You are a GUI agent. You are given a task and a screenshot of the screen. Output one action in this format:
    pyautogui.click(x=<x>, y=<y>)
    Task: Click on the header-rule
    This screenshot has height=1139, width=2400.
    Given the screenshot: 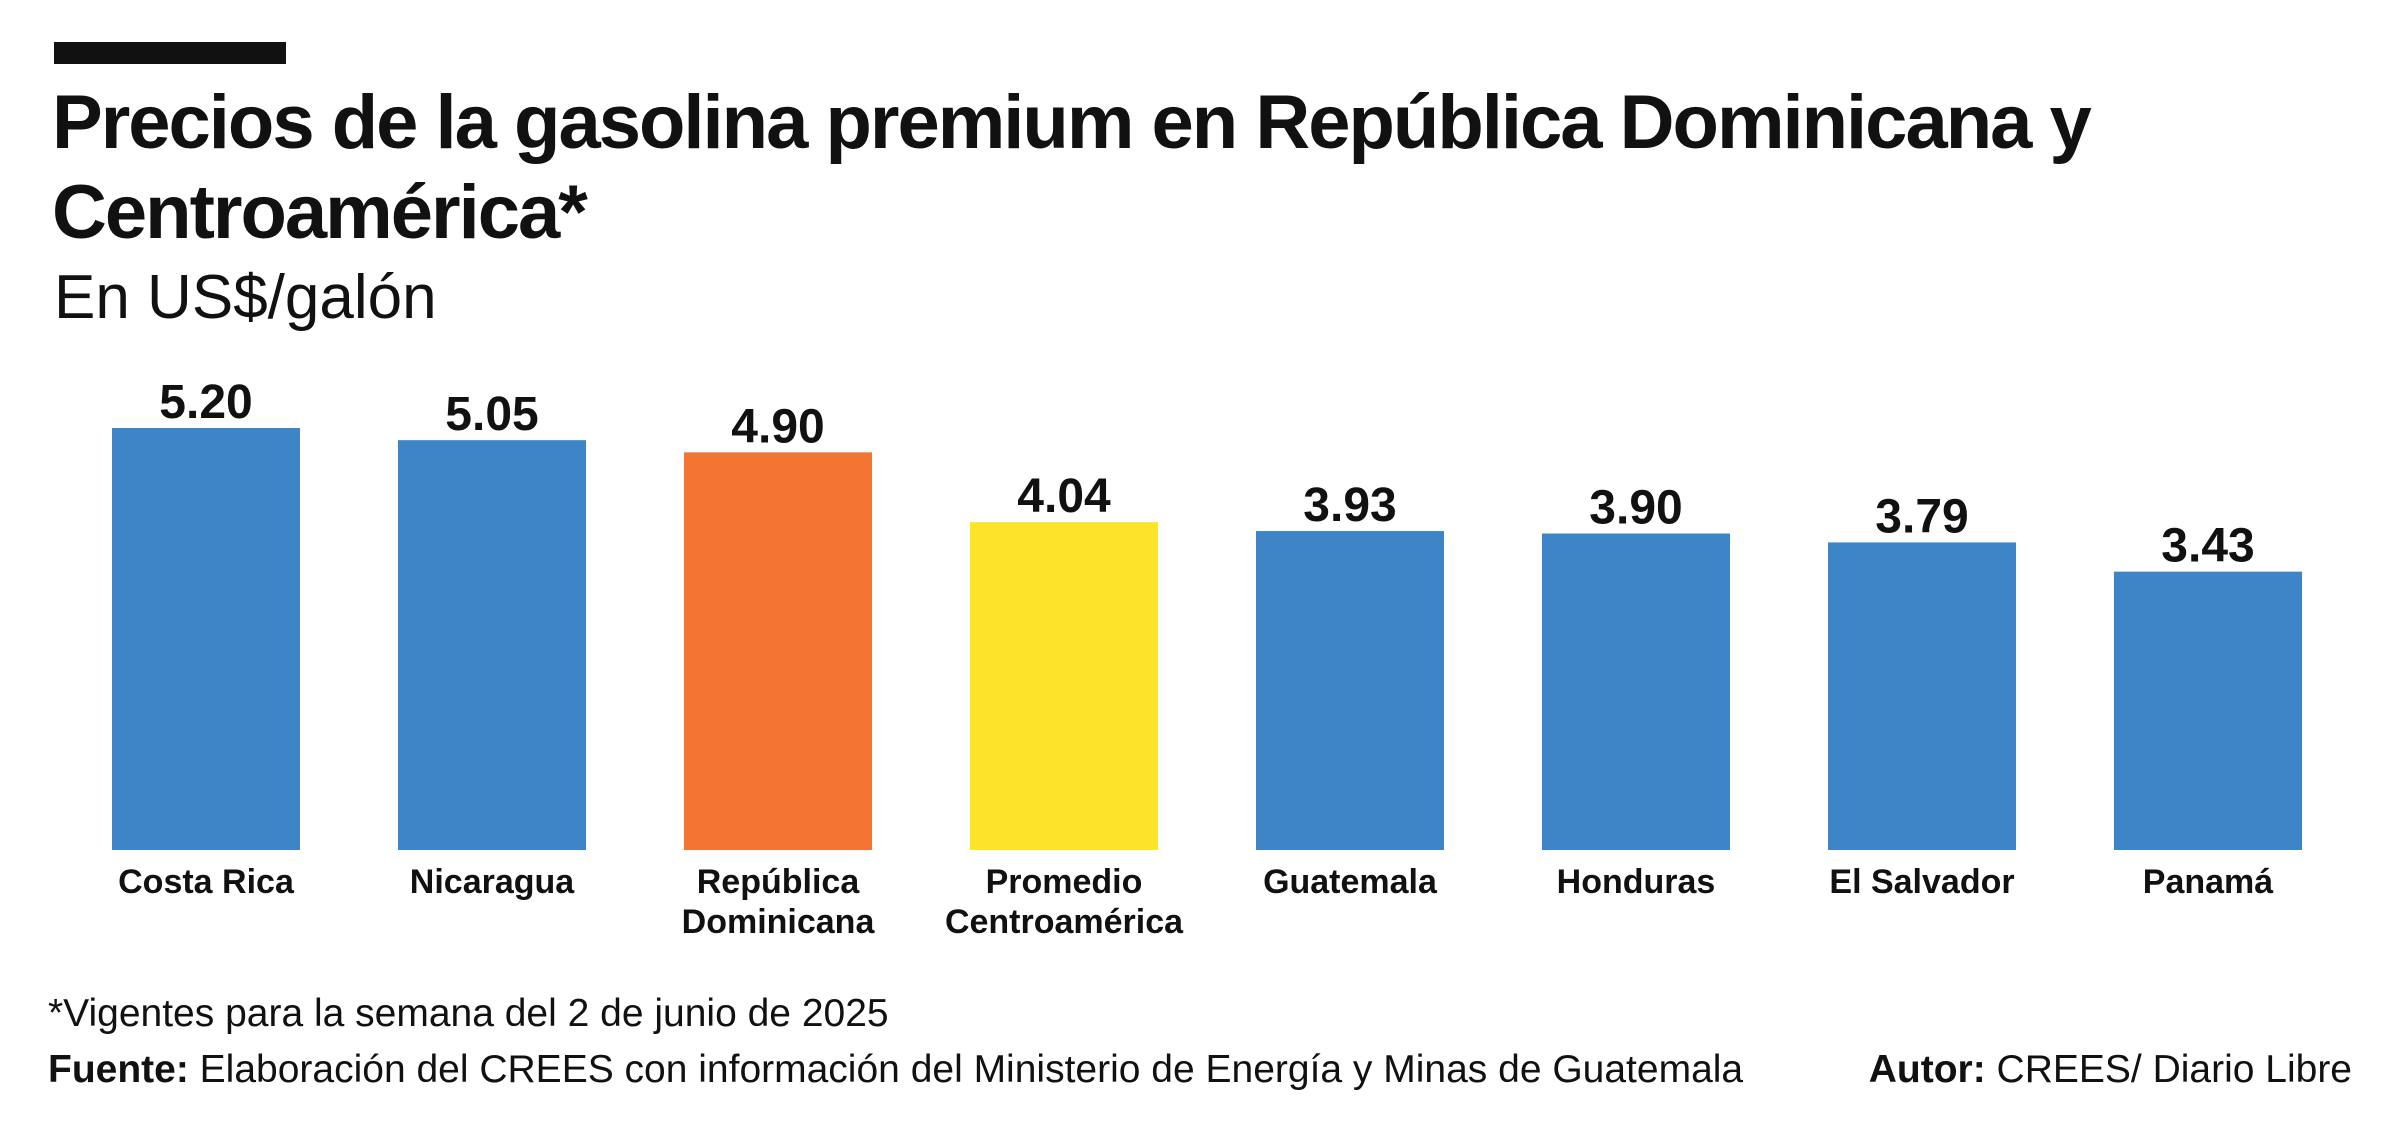 What is the action you would take?
    pyautogui.click(x=170, y=53)
    